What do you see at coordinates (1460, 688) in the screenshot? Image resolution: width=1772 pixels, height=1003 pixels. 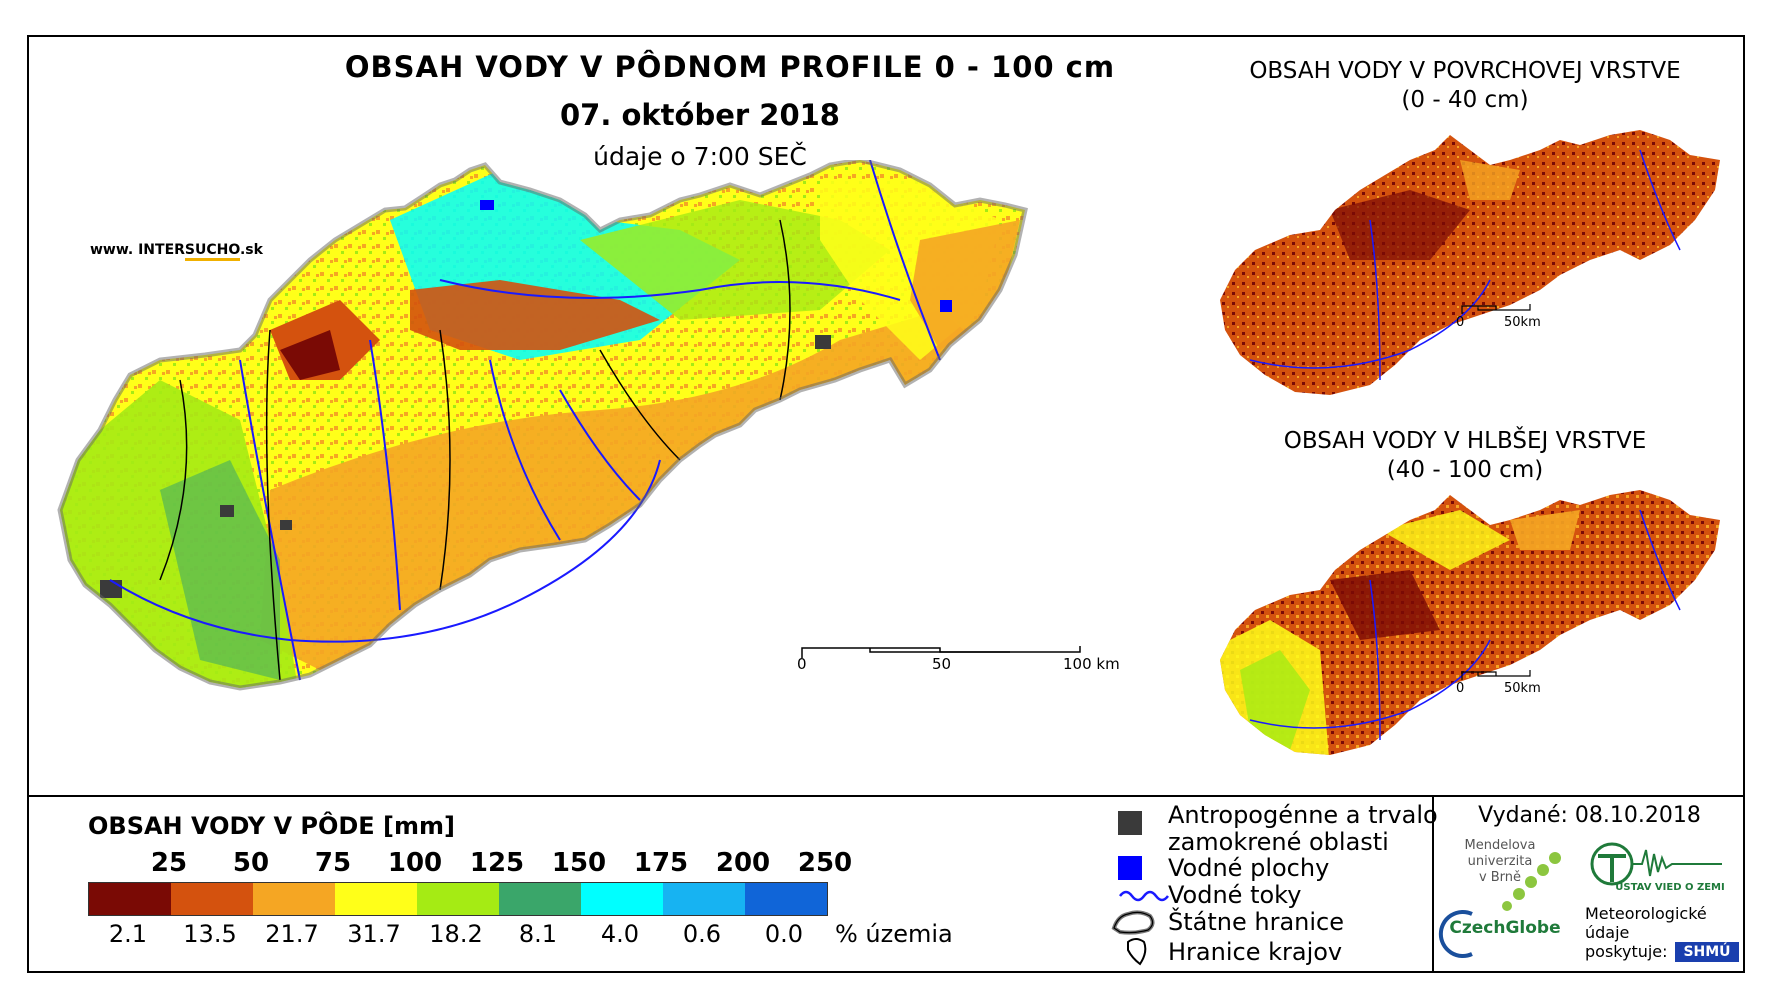 I see `inset-deep-scale-0: 0` at bounding box center [1460, 688].